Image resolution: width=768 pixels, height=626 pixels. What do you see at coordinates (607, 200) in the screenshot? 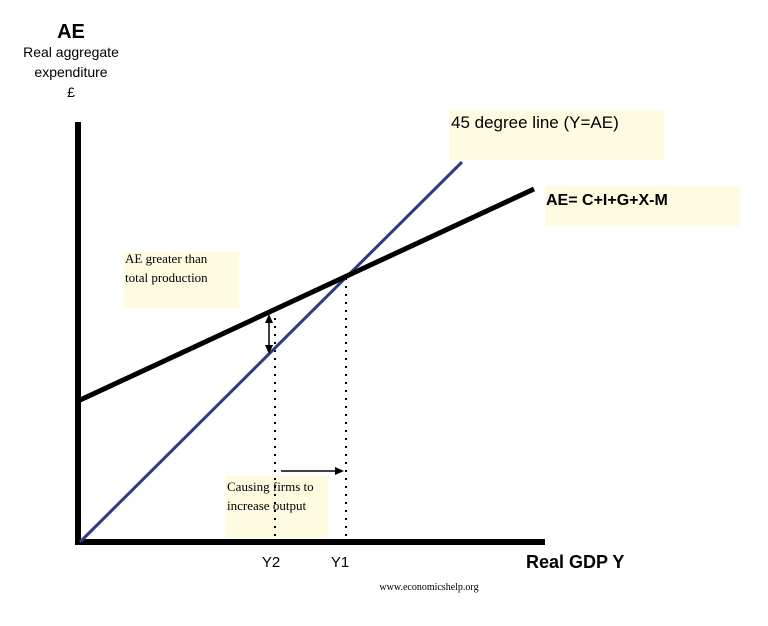
I see `ae-line-label: AE= C+I+G+X-M` at bounding box center [607, 200].